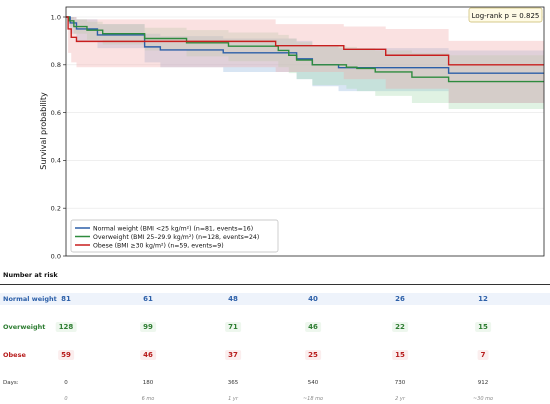 Image resolution: width=550 pixels, height=404 pixels. What do you see at coordinates (56, 256) in the screenshot?
I see `y-tick-label: 0.0` at bounding box center [56, 256].